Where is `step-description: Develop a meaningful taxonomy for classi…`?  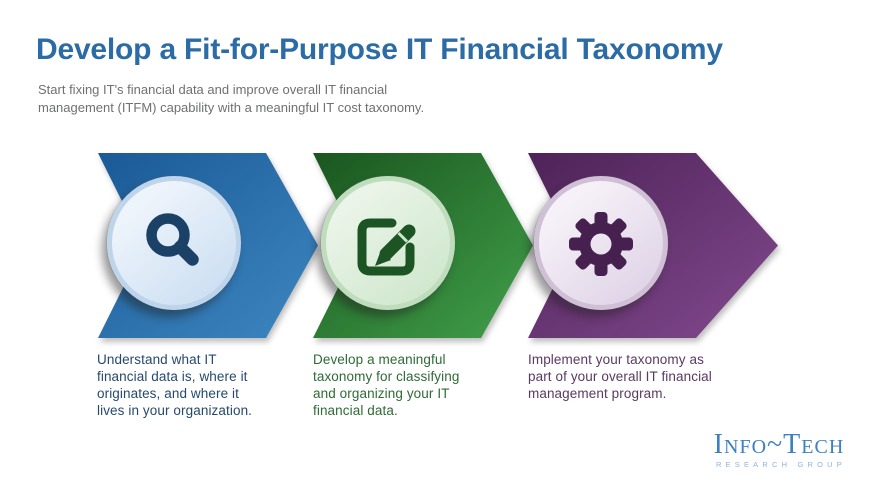 step-description: Develop a meaningful taxonomy for classi… is located at coordinates (386, 385).